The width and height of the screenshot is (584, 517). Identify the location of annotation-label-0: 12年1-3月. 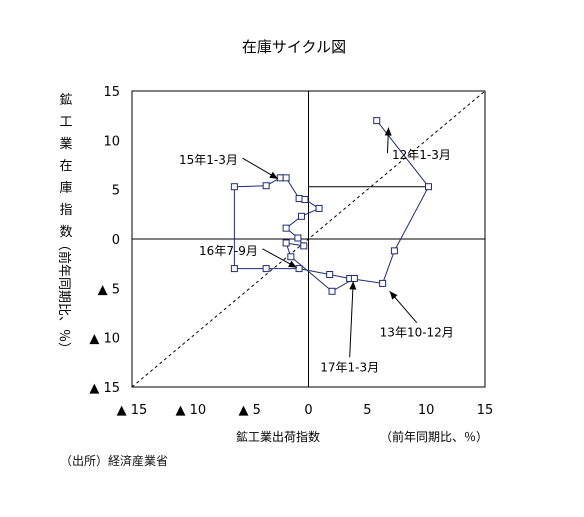
(421, 155).